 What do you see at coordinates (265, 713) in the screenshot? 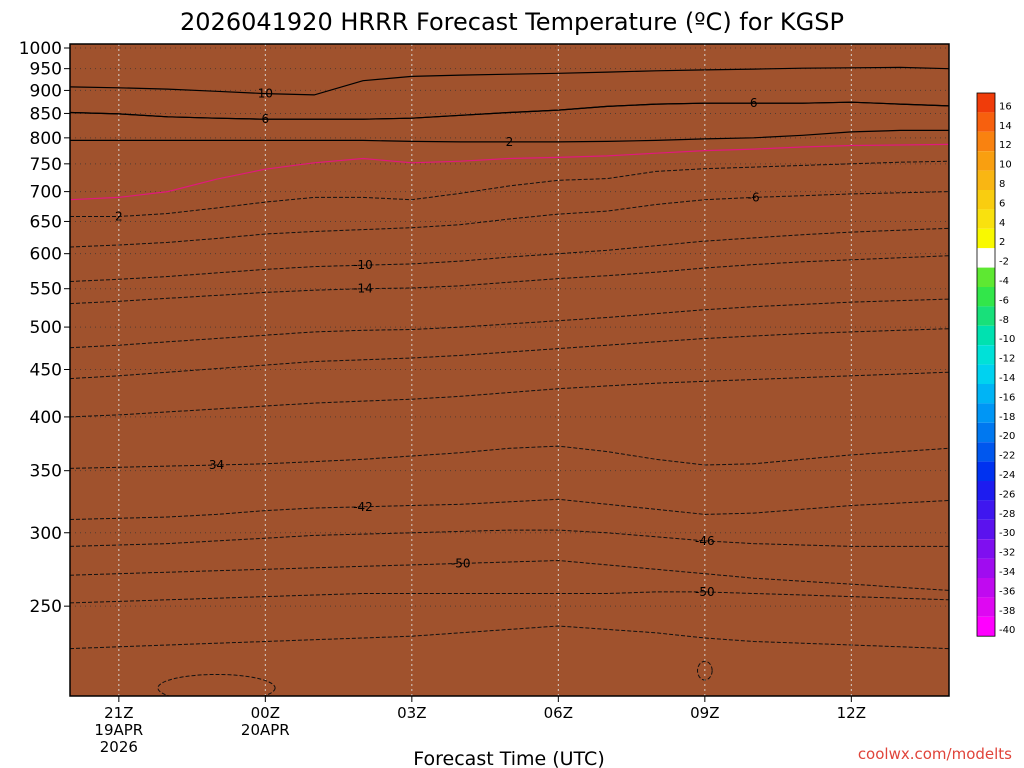
I see `x-tick-label: 00Z` at bounding box center [265, 713].